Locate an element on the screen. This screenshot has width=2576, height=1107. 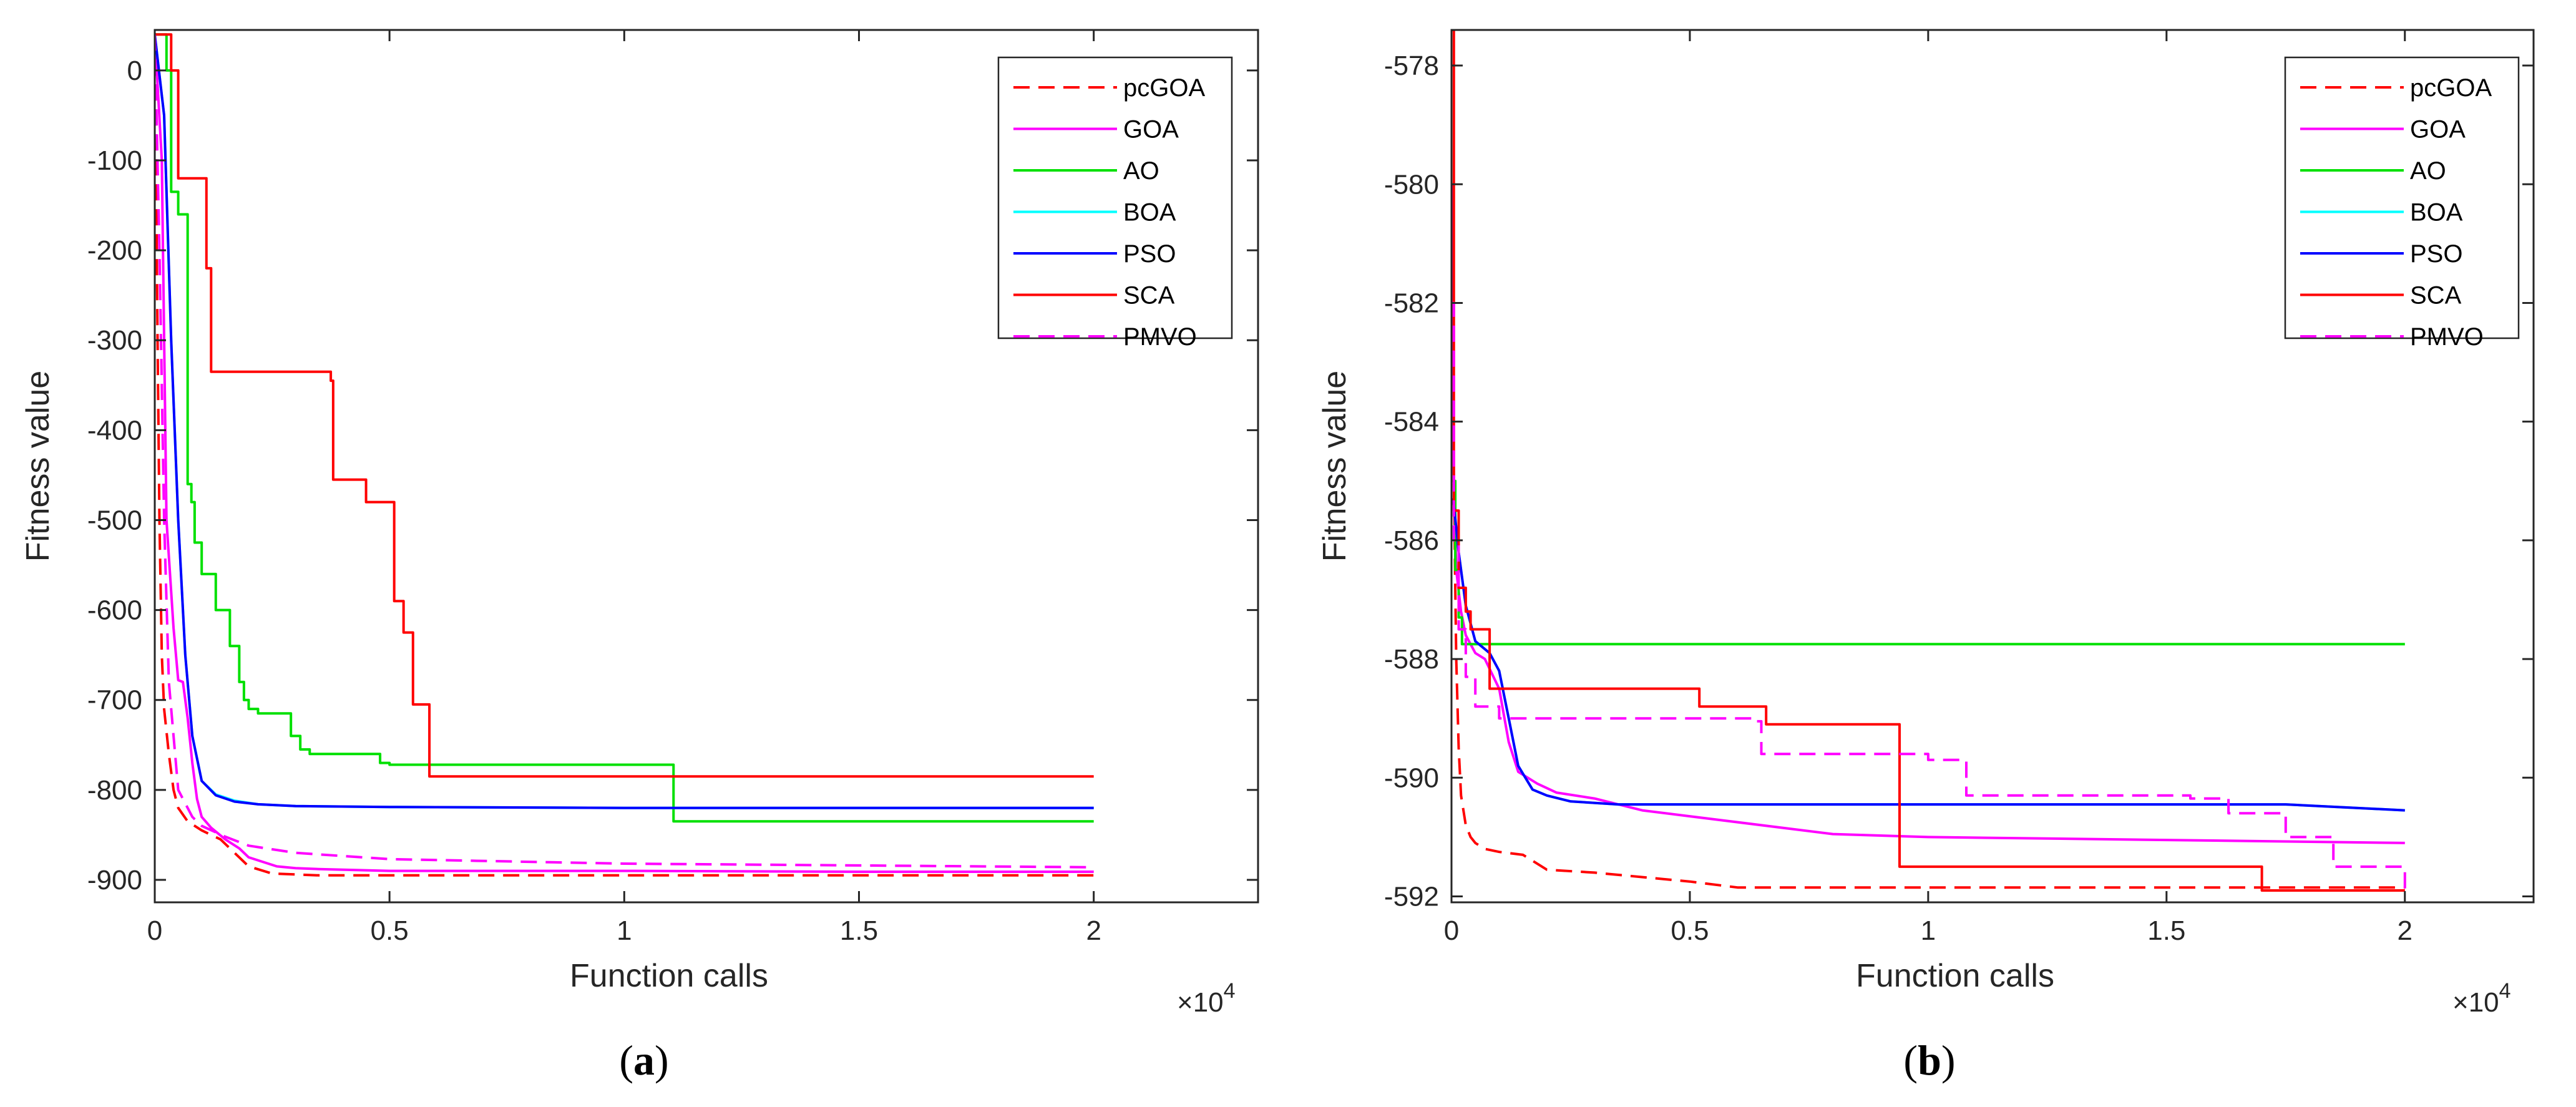
y-tick-label: -584 is located at coordinates (1411, 422).